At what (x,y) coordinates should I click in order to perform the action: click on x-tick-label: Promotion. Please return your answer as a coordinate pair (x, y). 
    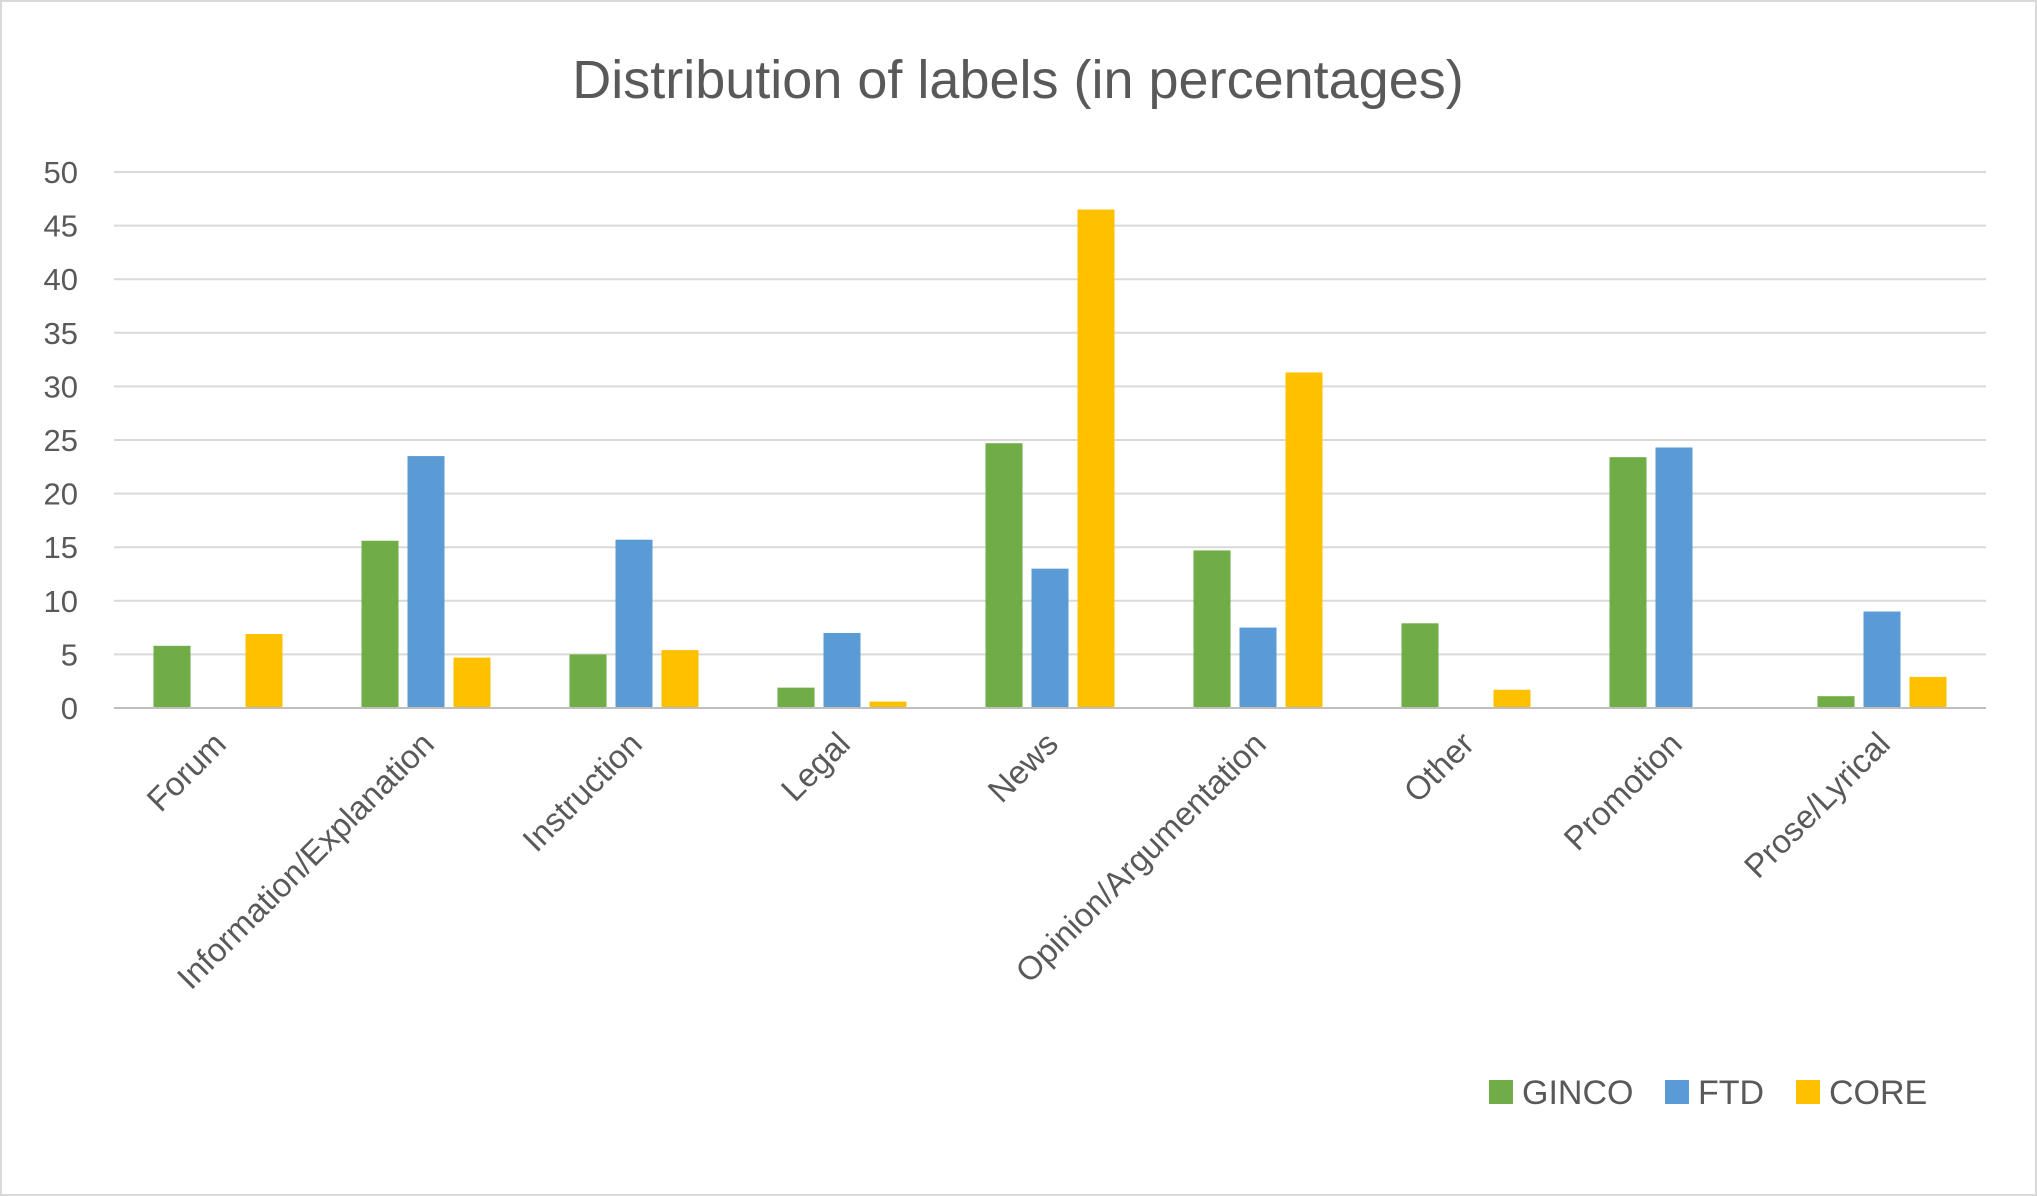
    Looking at the image, I should click on (1622, 791).